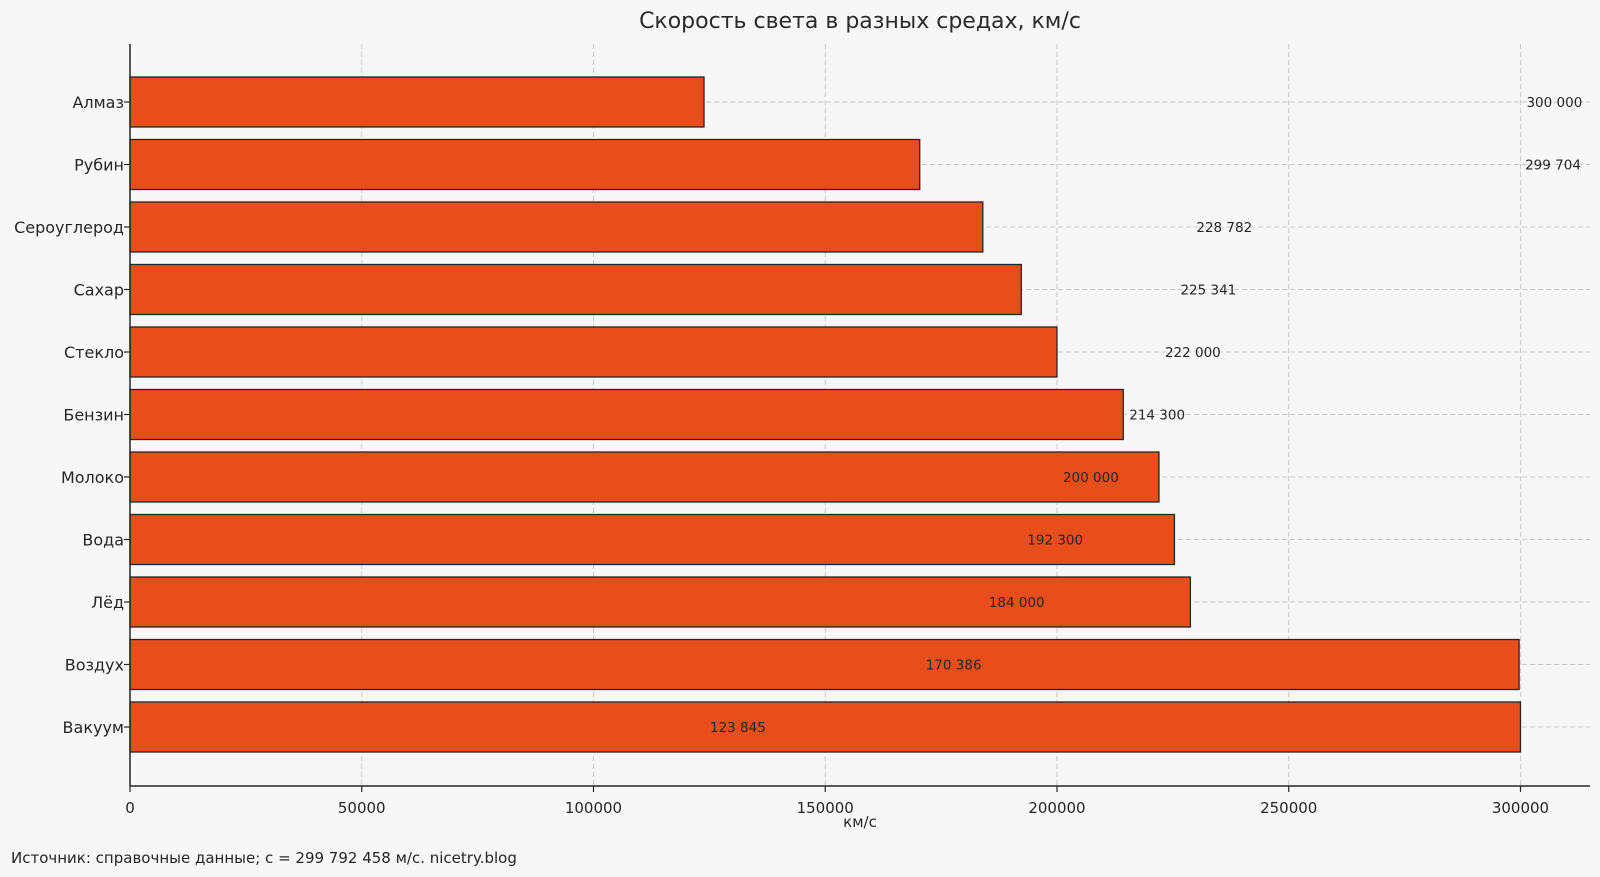 This screenshot has width=1600, height=877. What do you see at coordinates (1554, 103) in the screenshot?
I see `data-label: 300 000` at bounding box center [1554, 103].